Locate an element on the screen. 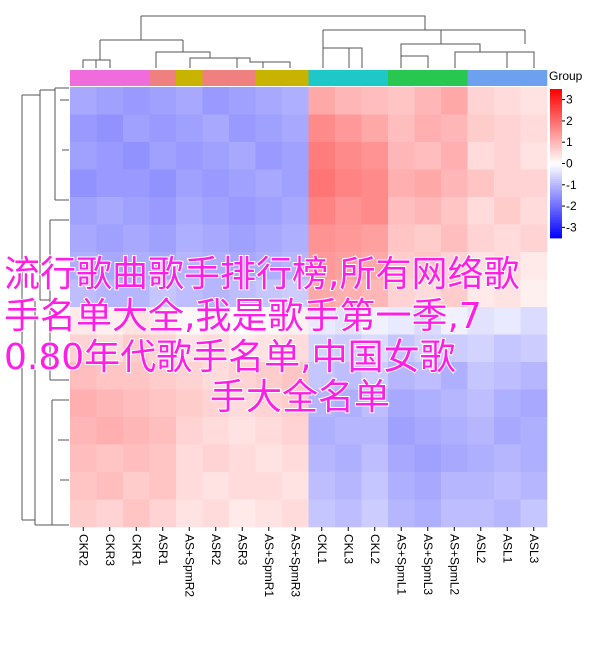  colorbar-label: 2 is located at coordinates (569, 121).